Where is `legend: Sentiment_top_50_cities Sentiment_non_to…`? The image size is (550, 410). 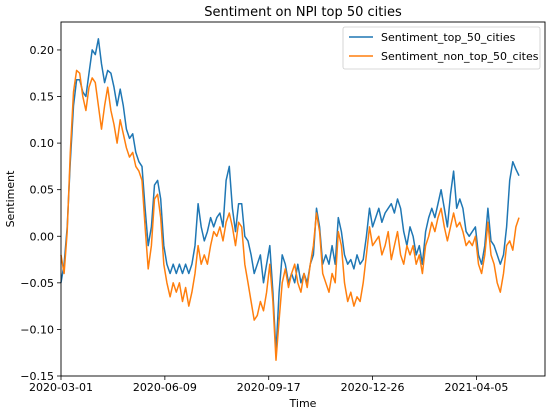
legend: Sentiment_top_50_cities Sentiment_non_to… is located at coordinates (441, 48).